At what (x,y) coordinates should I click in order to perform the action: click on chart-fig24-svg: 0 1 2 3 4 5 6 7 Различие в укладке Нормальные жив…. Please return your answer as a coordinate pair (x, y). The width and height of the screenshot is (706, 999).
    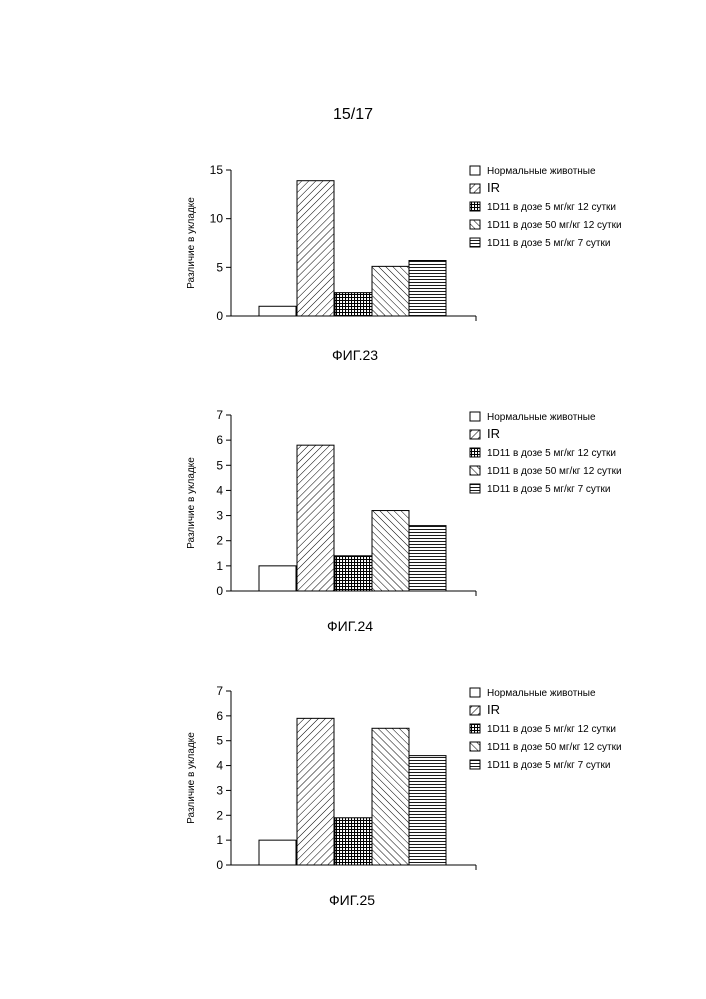
    Looking at the image, I should click on (404, 503).